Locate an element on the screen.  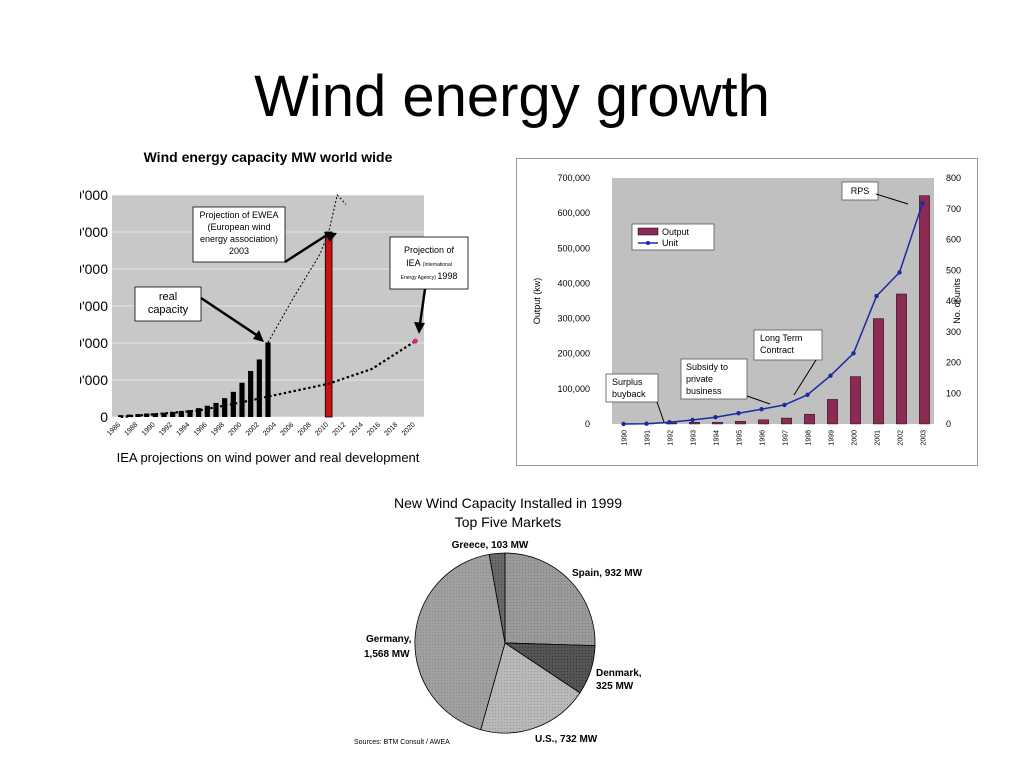
pie-source: Sources: BTM Consult / AWEA is located at coordinates (402, 742).